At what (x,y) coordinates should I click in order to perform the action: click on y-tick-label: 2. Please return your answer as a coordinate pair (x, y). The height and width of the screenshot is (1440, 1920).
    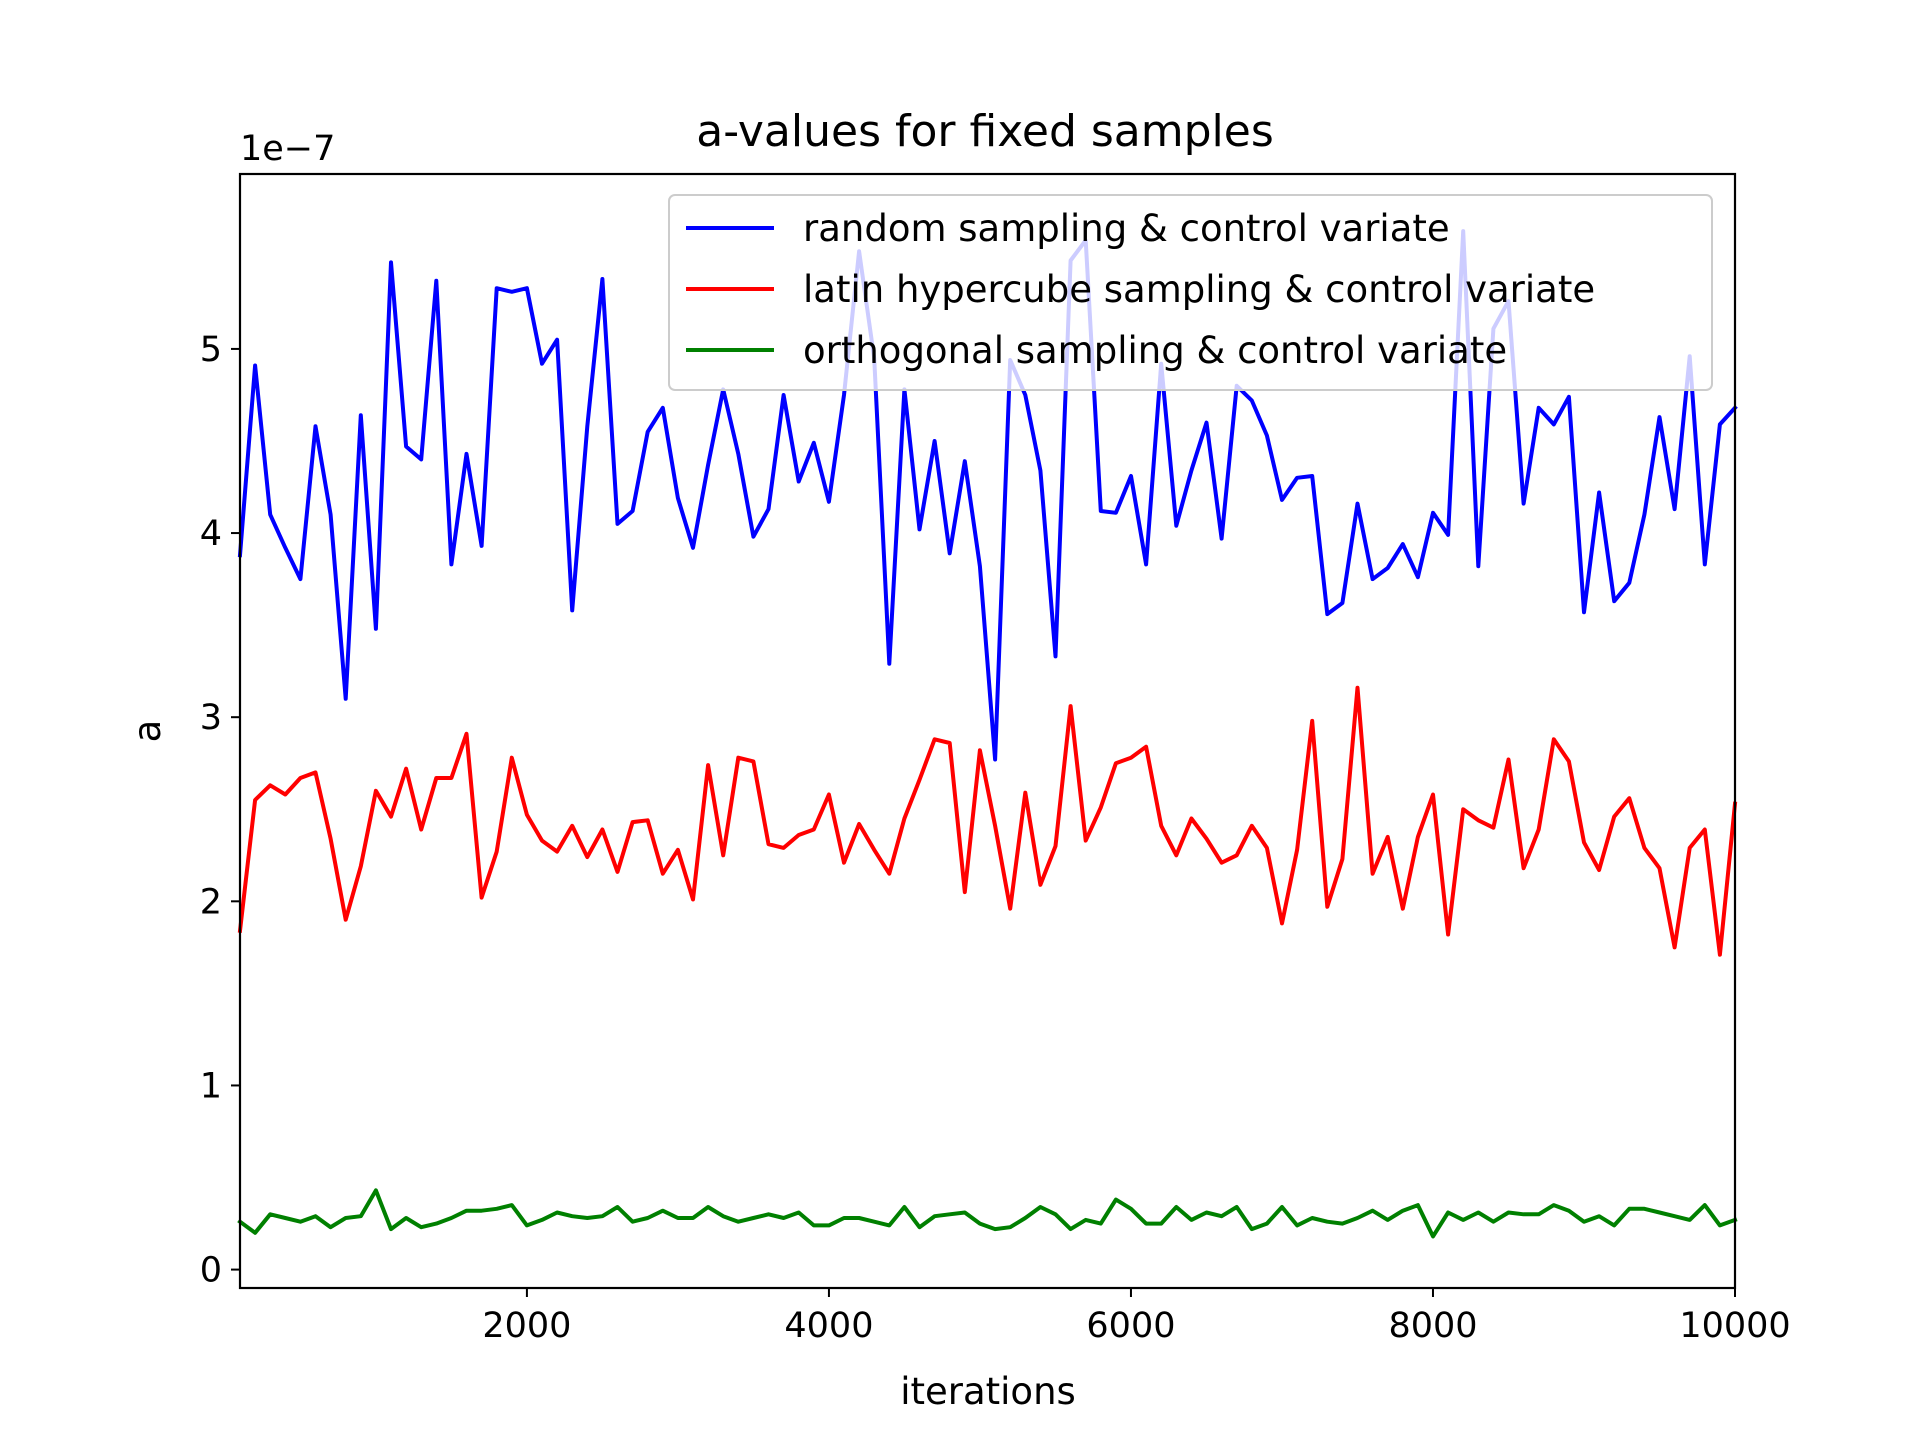
    Looking at the image, I should click on (211, 902).